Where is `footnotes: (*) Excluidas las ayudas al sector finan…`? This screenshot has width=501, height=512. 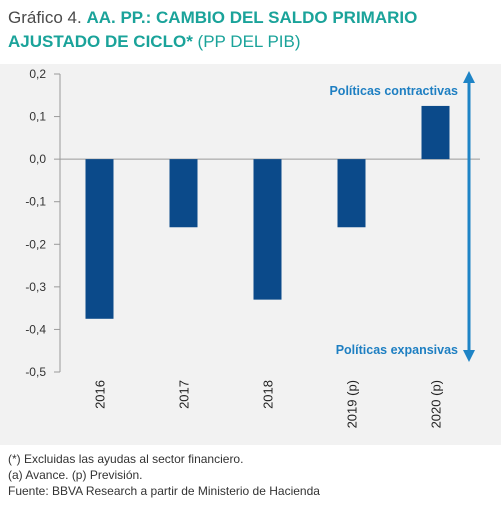
footnotes: (*) Excluidas las ayudas al sector finan… is located at coordinates (253, 475).